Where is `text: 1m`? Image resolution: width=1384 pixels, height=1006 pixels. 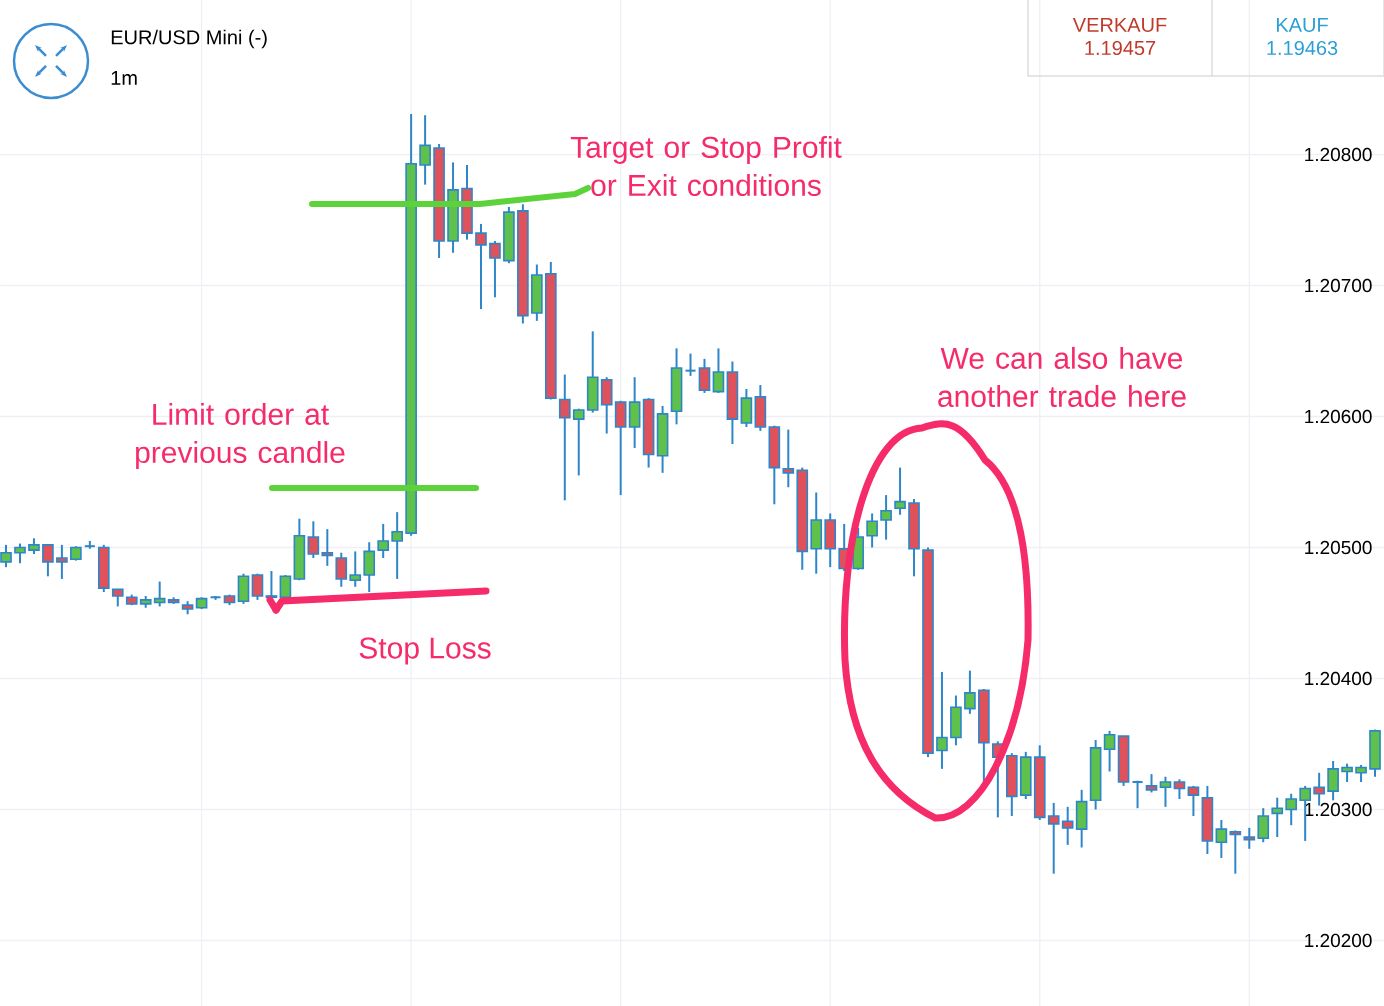 text: 1m is located at coordinates (124, 78).